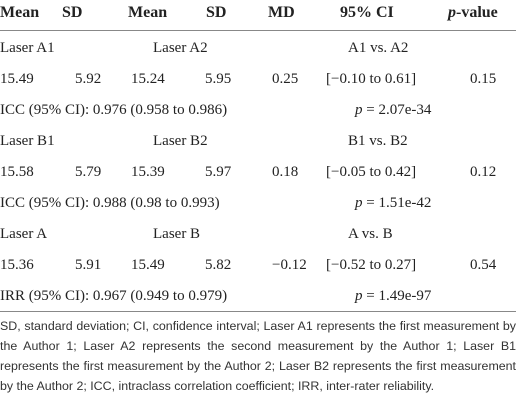 The width and height of the screenshot is (516, 415). I want to click on header-rule, so click(258, 30).